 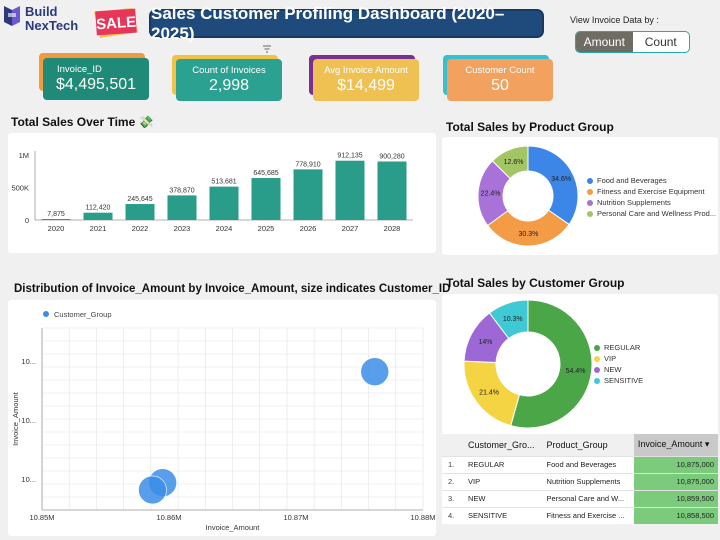 What do you see at coordinates (503, 515) in the screenshot?
I see `row-customer-group: SENSITIVE` at bounding box center [503, 515].